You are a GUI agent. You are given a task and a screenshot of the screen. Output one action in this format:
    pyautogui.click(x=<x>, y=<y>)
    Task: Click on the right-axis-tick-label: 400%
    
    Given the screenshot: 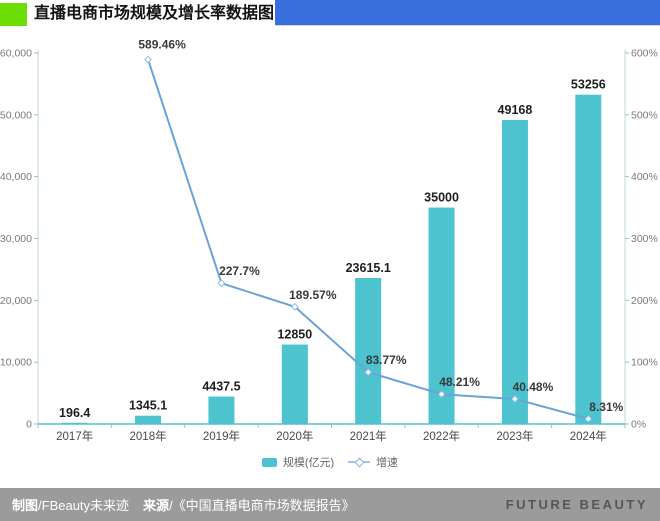 What is the action you would take?
    pyautogui.click(x=644, y=177)
    